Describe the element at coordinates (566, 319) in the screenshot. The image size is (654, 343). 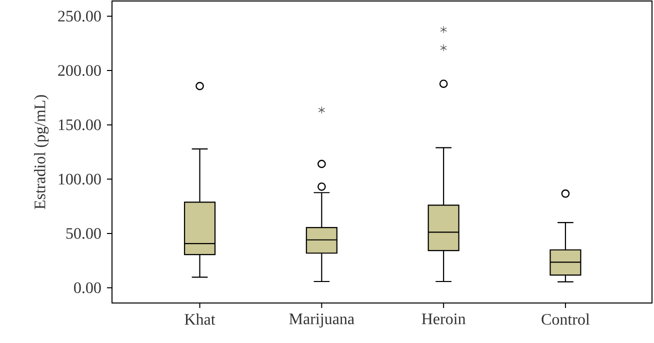
I see `x-tick-label: Control` at that location.